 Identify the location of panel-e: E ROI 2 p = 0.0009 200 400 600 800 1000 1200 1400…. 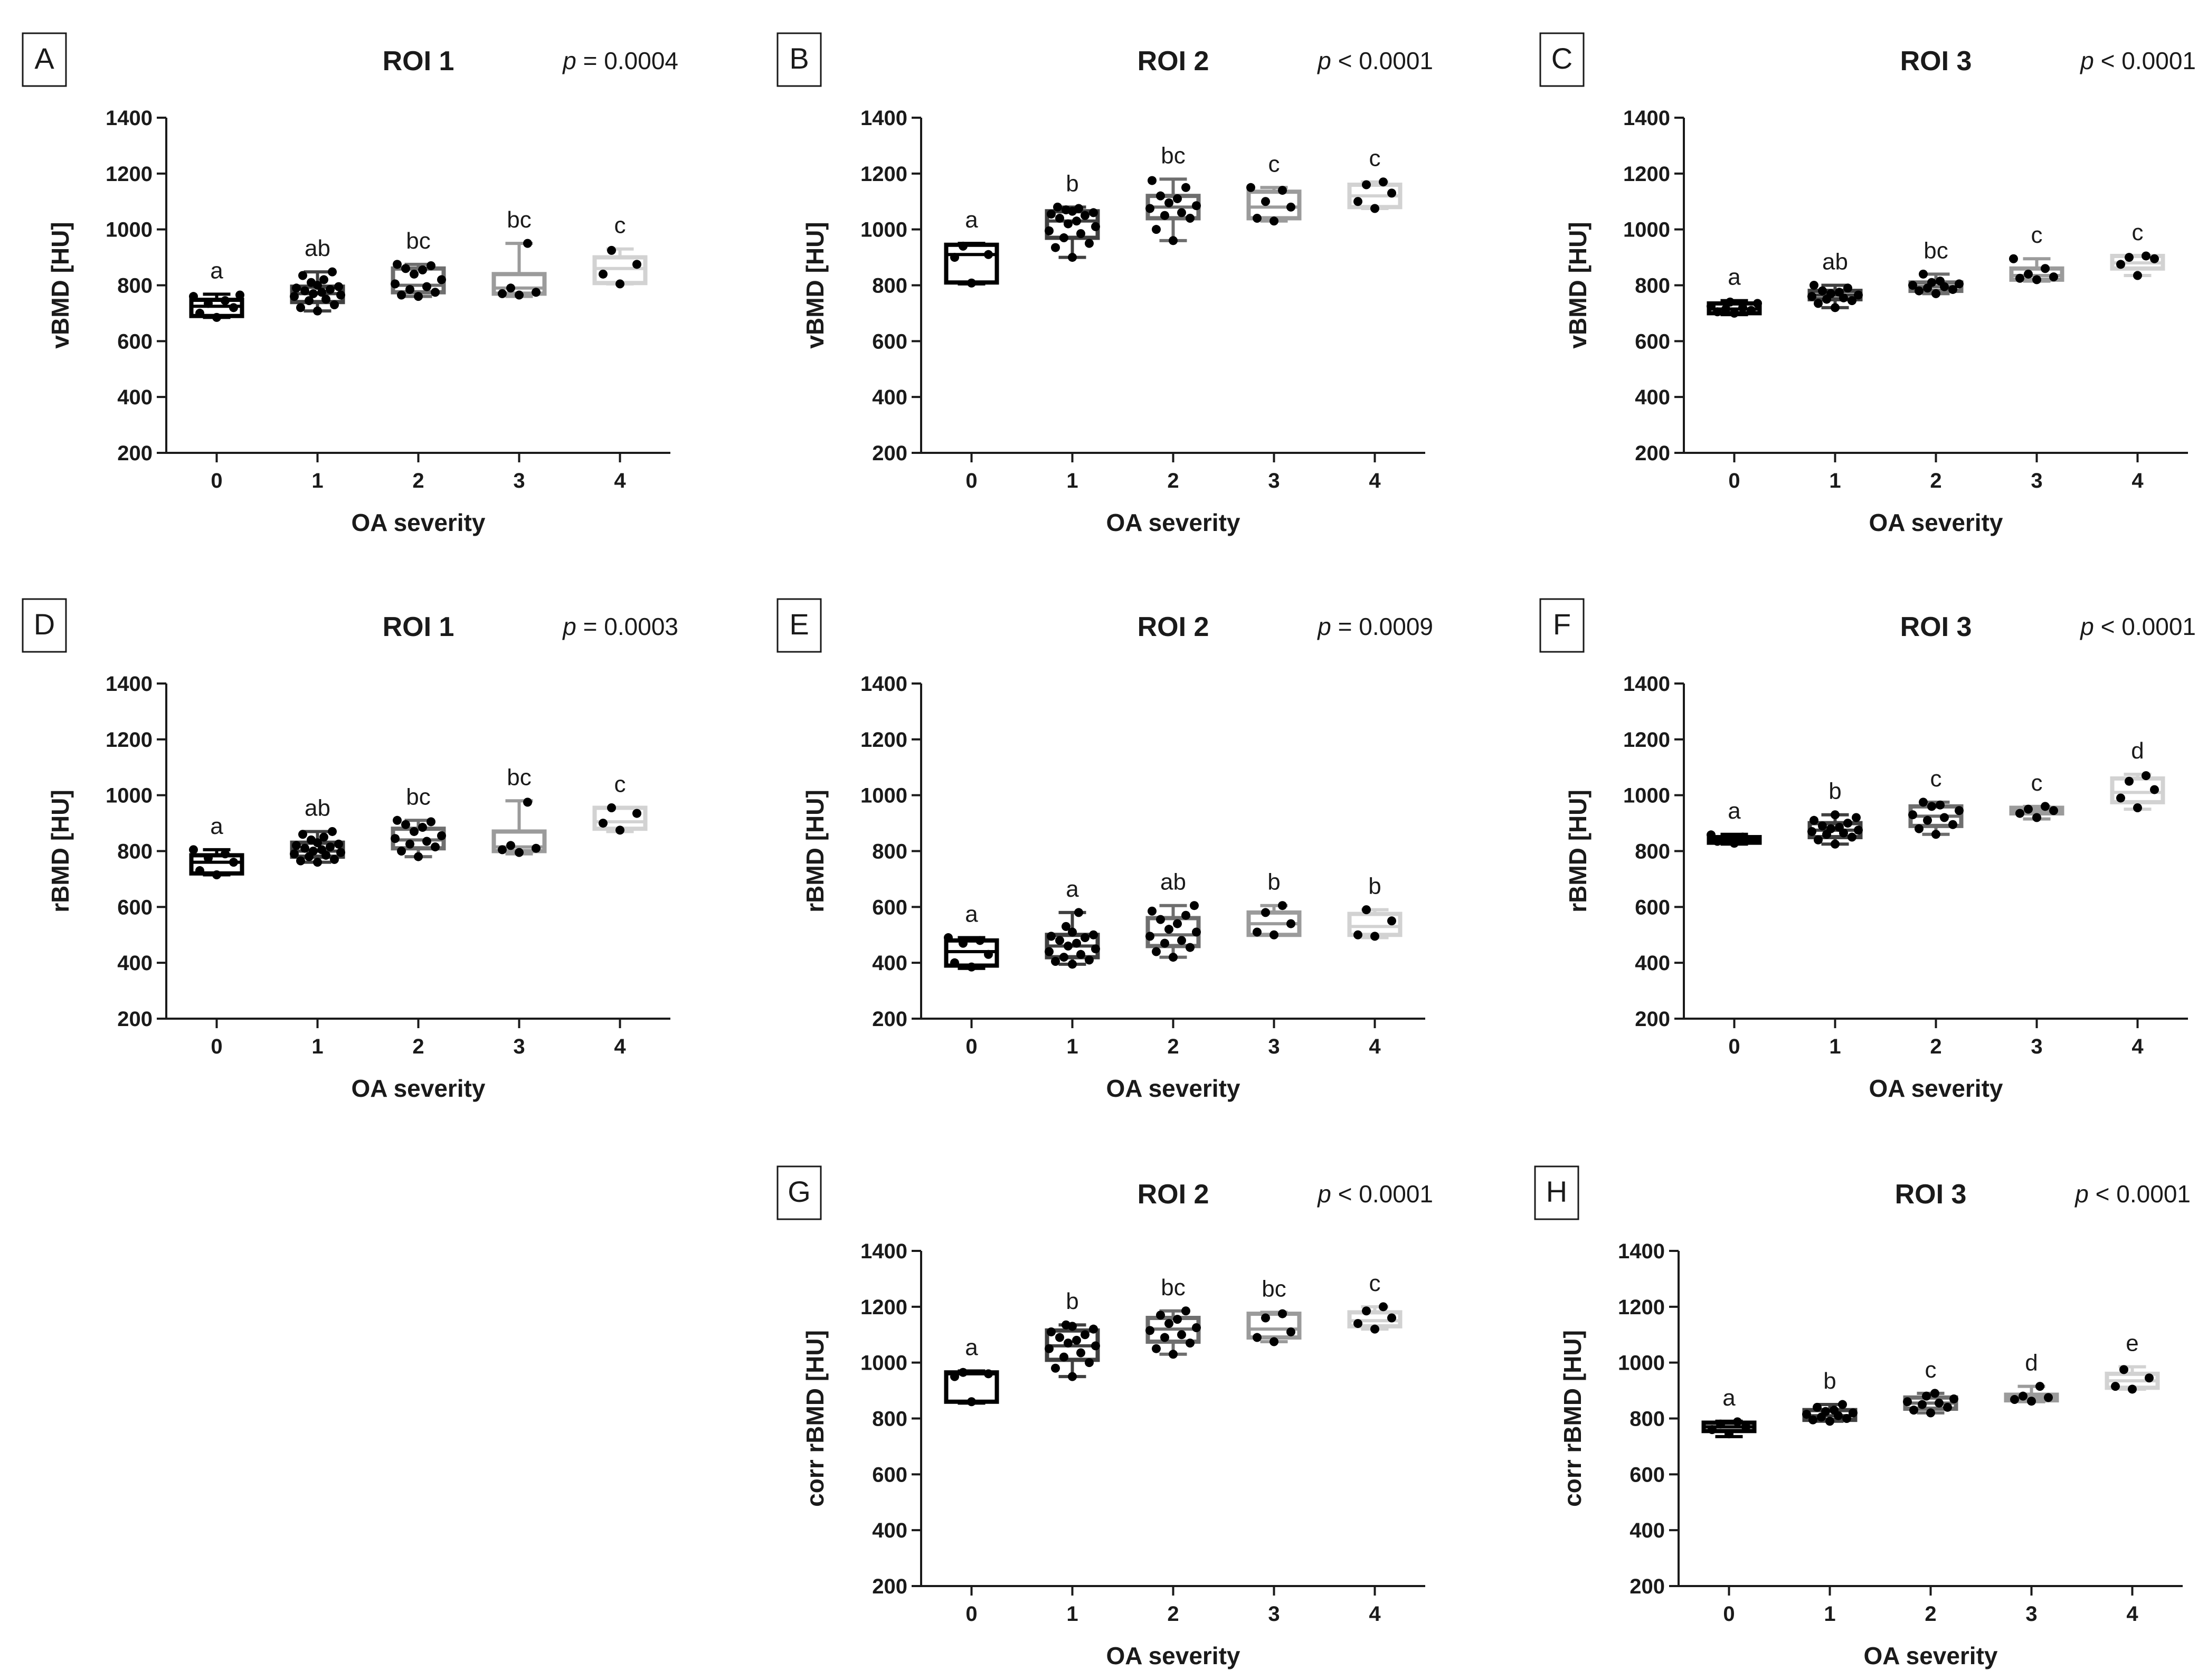
(1104, 850).